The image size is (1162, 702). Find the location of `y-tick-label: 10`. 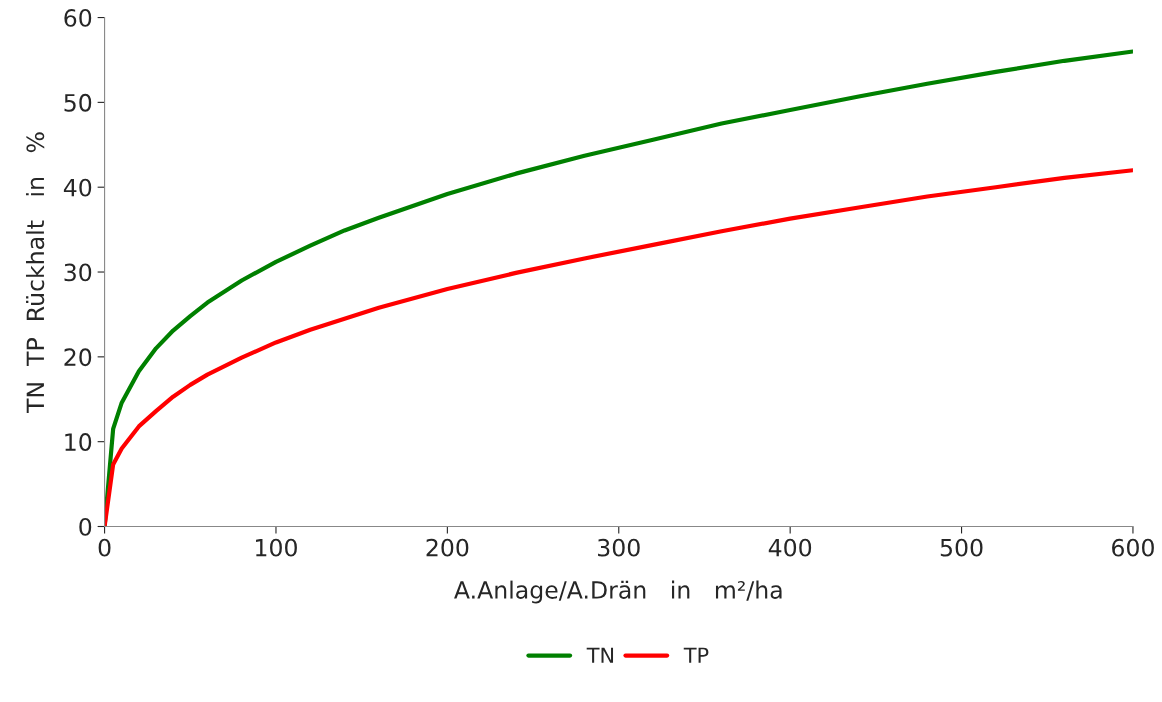

y-tick-label: 10 is located at coordinates (78, 442).